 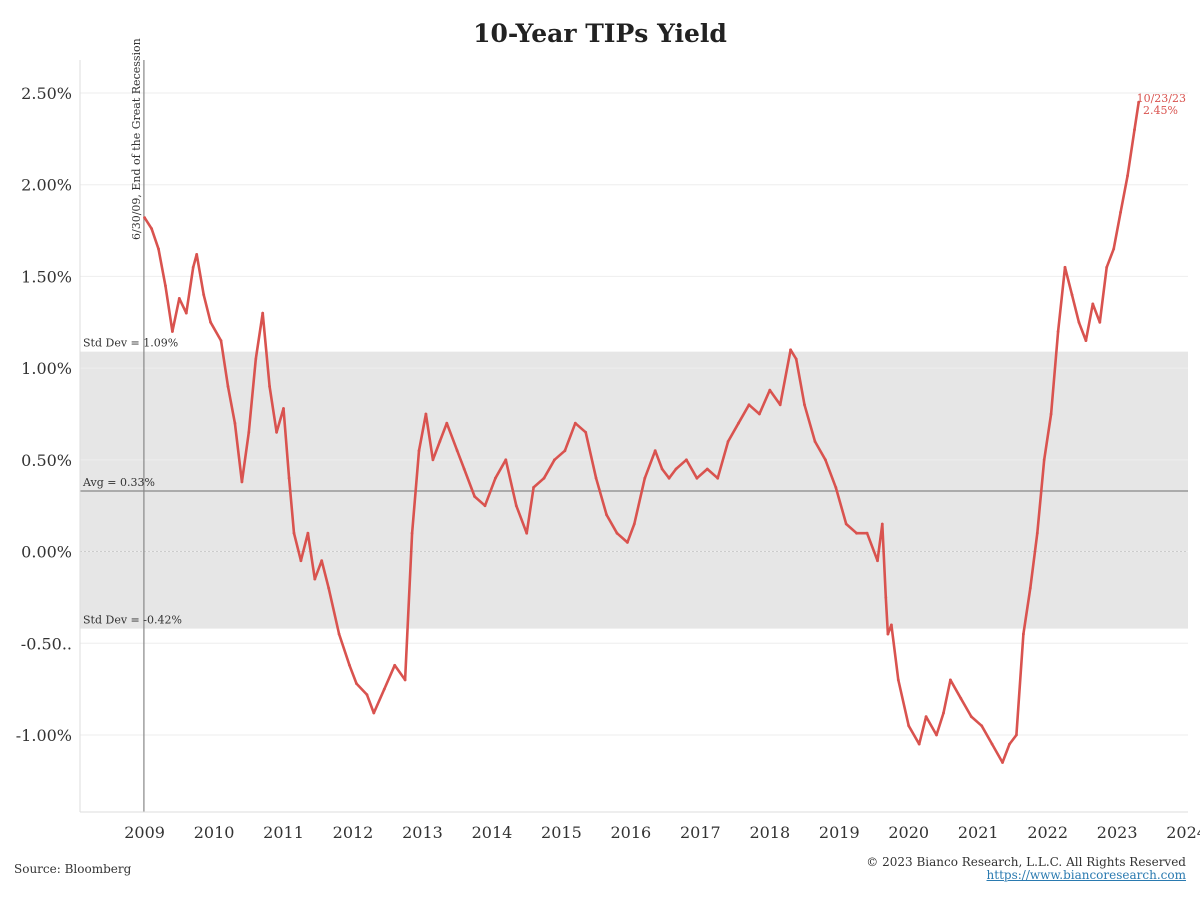 I want to click on last-value-label: 2.45%, so click(x=1160, y=110).